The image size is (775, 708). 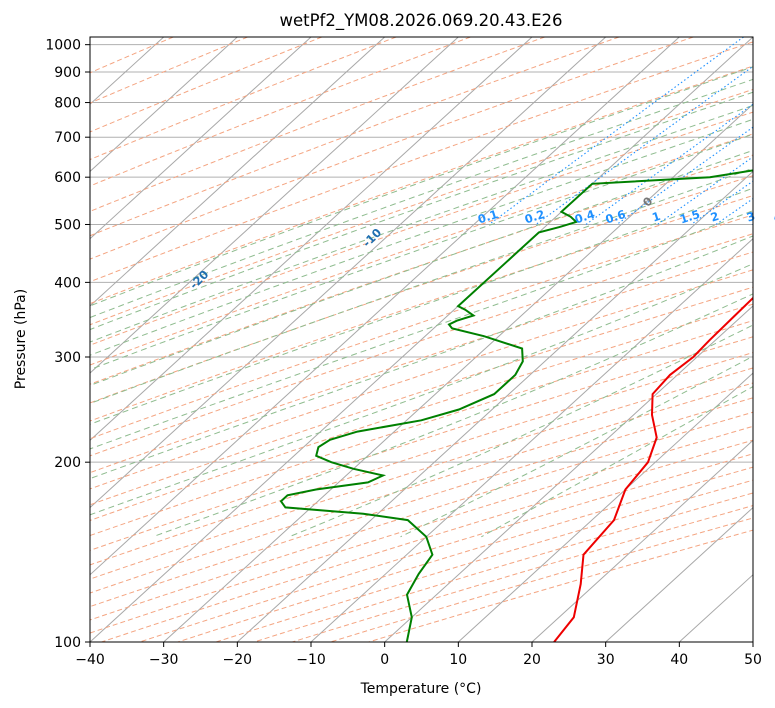 I want to click on y-axis-label: Pressure (hPa), so click(x=21, y=339).